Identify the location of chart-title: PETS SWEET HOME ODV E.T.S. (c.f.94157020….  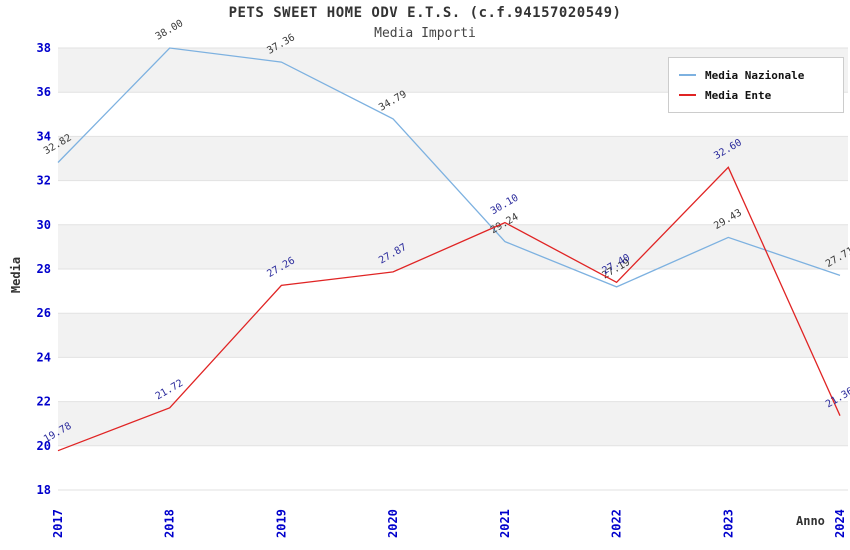
(425, 13).